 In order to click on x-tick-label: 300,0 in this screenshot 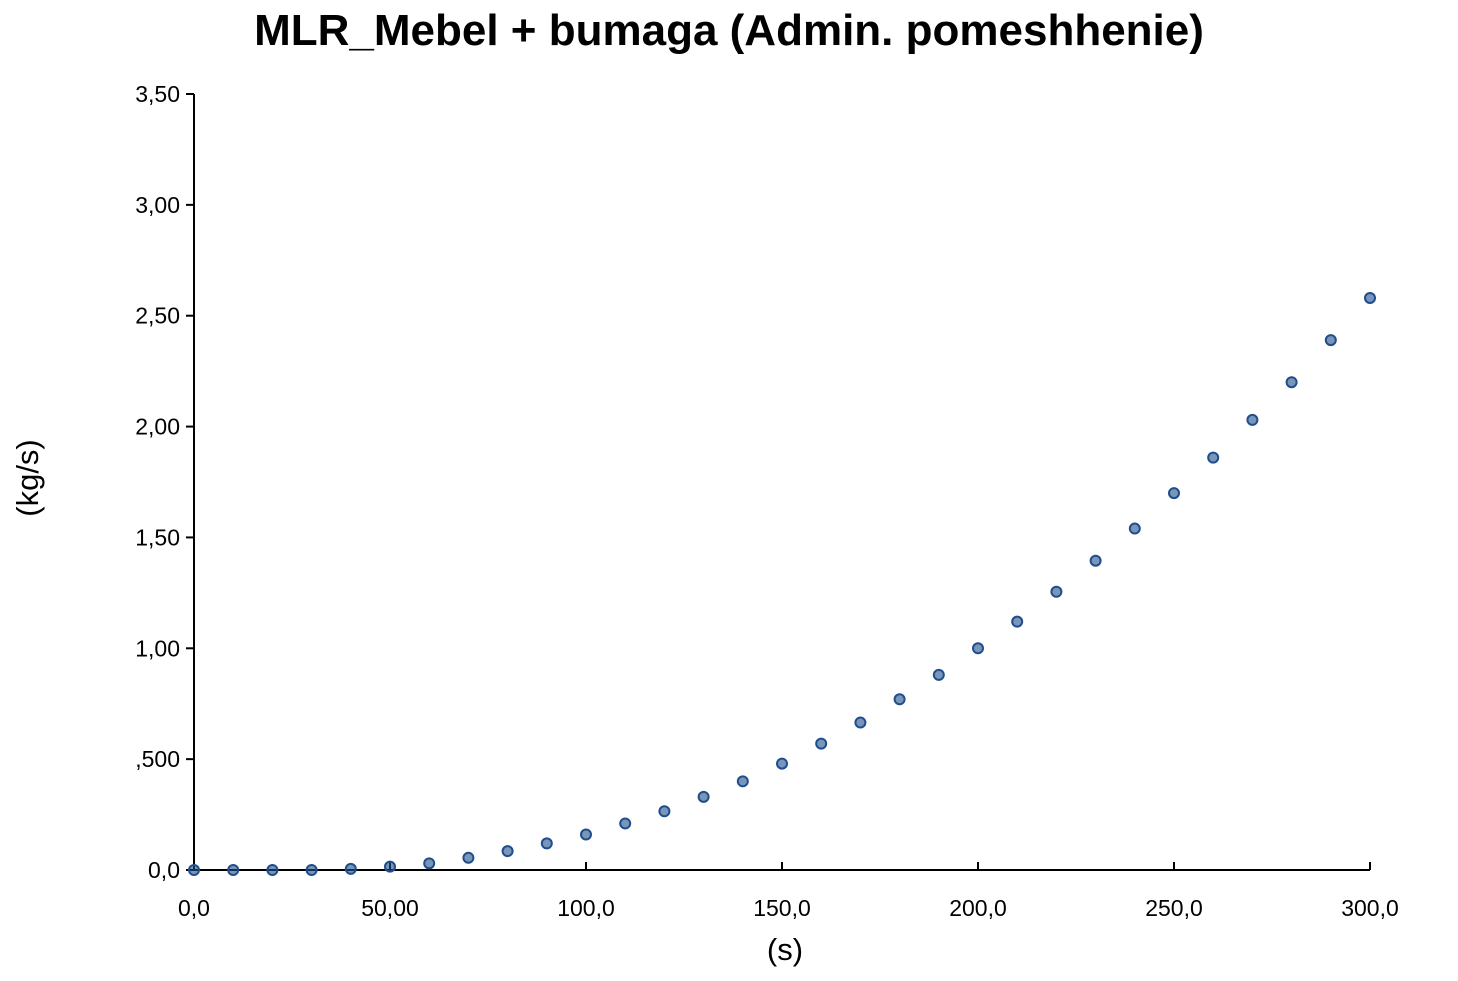, I will do `click(1370, 908)`.